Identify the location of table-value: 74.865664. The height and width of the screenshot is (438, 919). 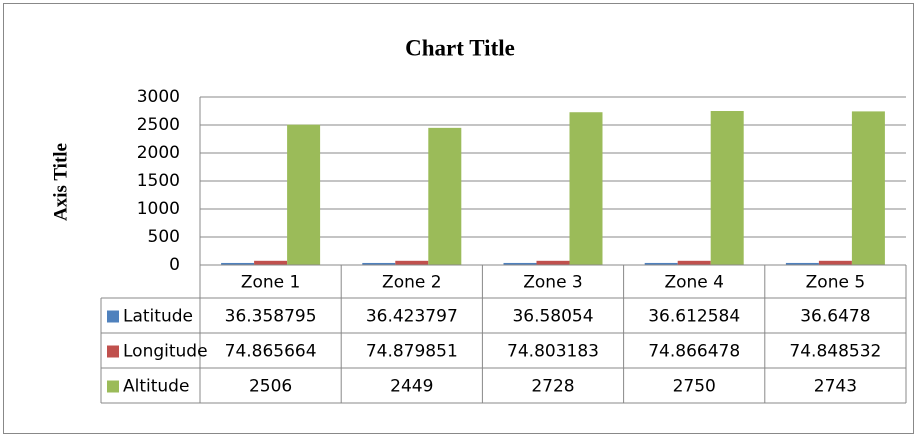
(271, 352).